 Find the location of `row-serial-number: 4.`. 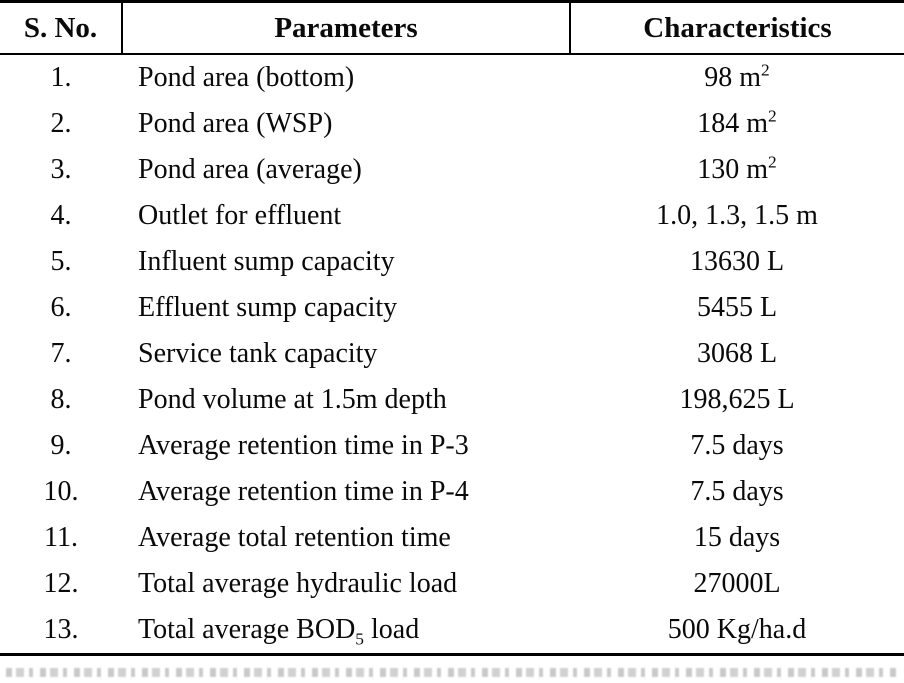

row-serial-number: 4. is located at coordinates (61, 215).